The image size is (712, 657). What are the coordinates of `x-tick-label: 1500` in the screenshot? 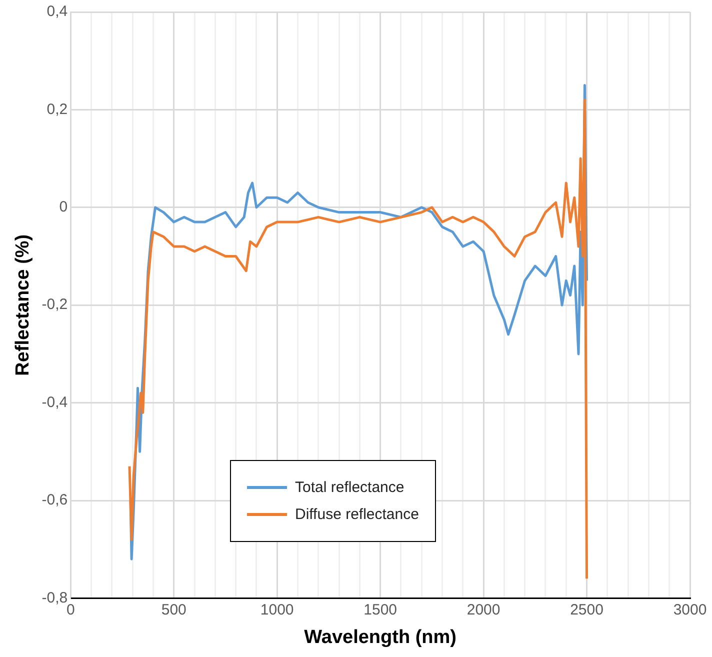 It's located at (381, 609).